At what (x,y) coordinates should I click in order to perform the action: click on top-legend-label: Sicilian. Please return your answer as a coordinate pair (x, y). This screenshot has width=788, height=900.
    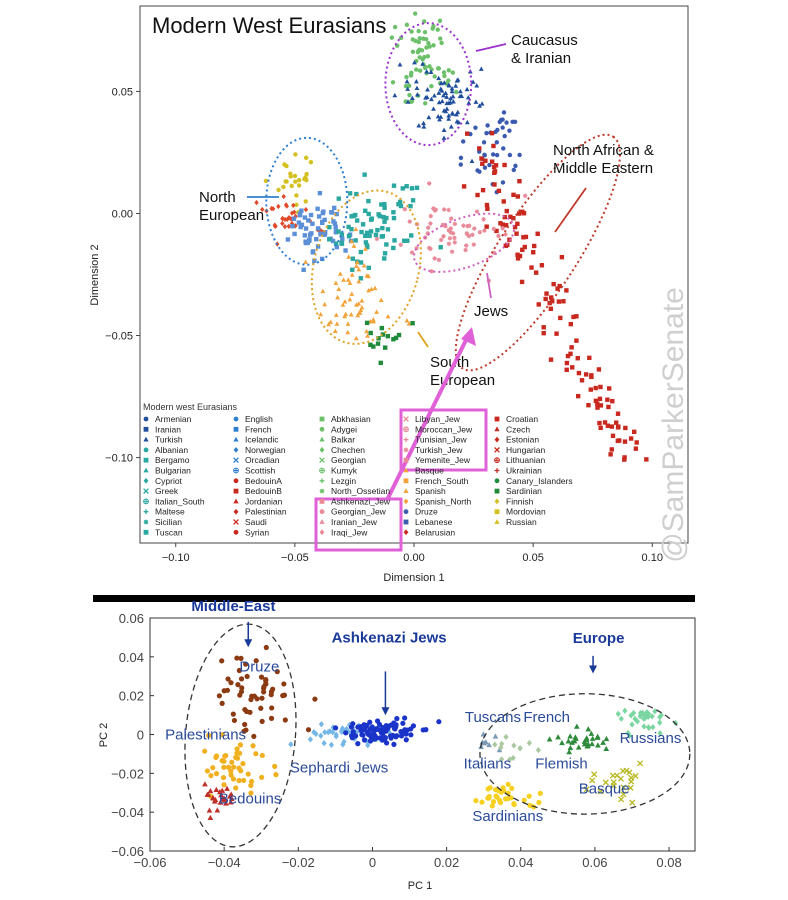
    Looking at the image, I should click on (168, 522).